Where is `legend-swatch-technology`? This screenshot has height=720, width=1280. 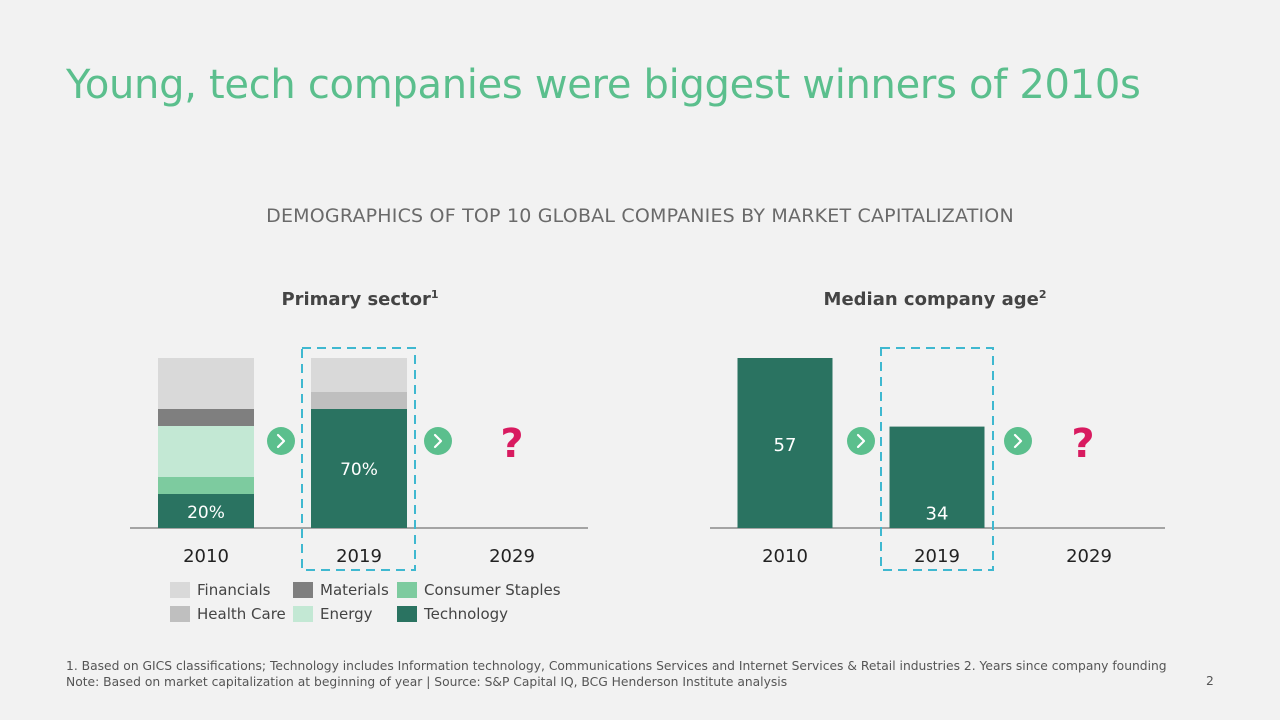 legend-swatch-technology is located at coordinates (407, 614).